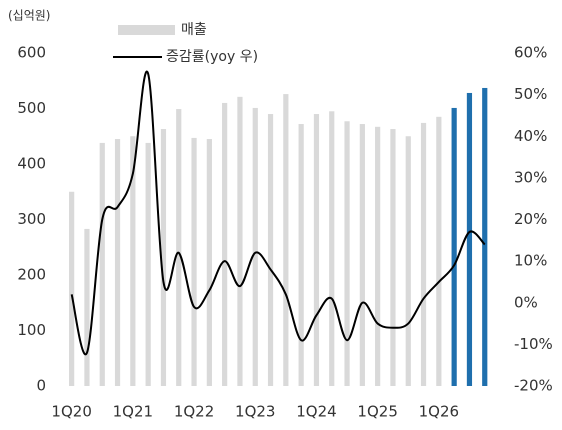 This screenshot has height=430, width=562. I want to click on y-tick-label: 600, so click(31, 53).